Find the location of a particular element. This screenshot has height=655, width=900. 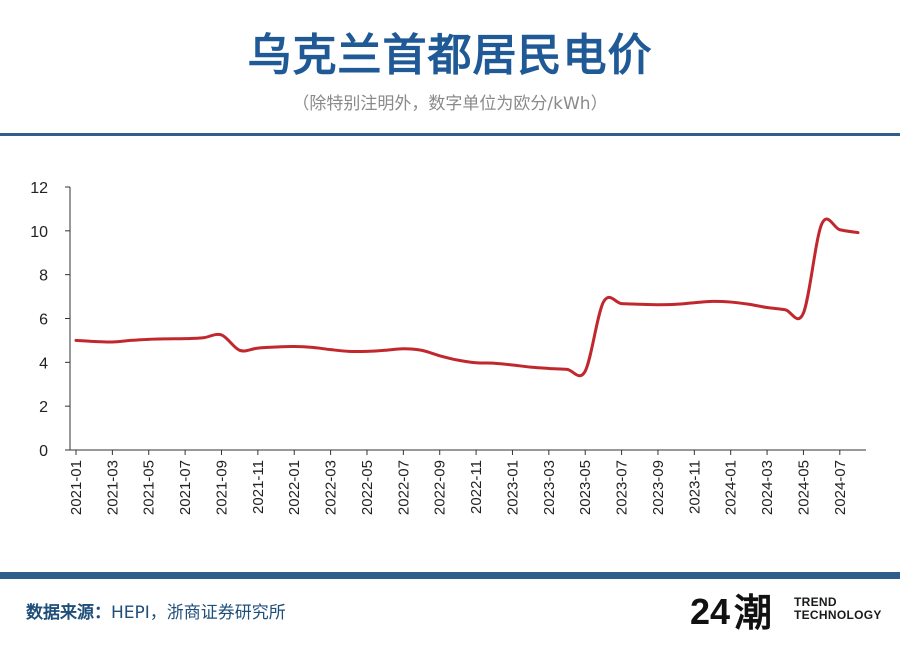

y-tick-label: 0 is located at coordinates (43, 451).